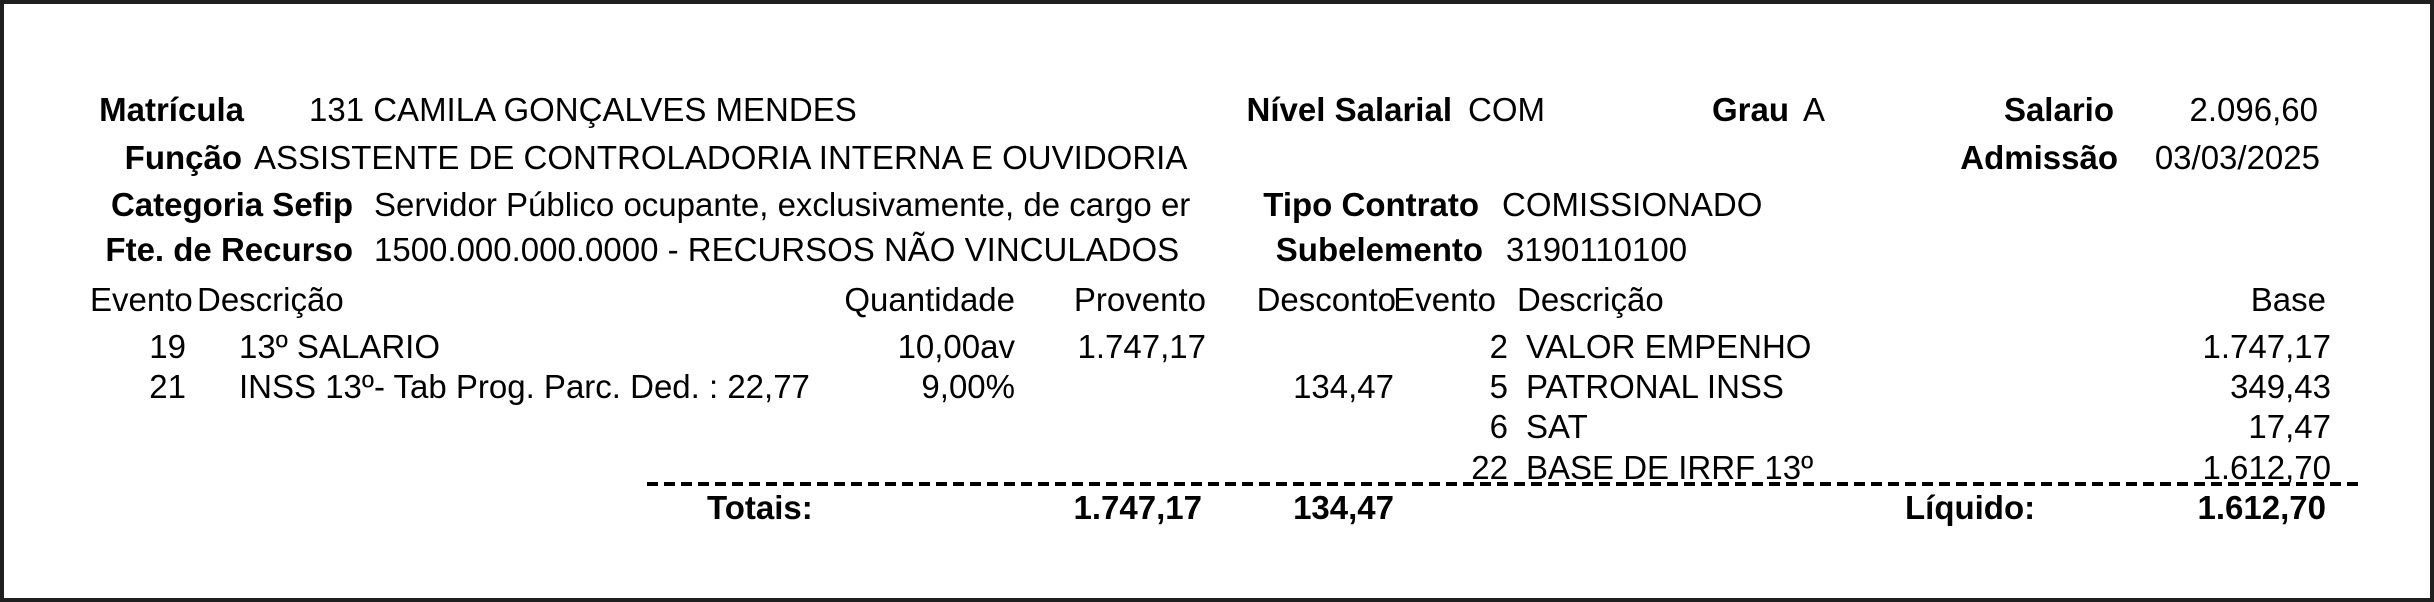 The image size is (2434, 602). Describe the element at coordinates (1343, 386) in the screenshot. I see `event-desconto: 134,47` at that location.